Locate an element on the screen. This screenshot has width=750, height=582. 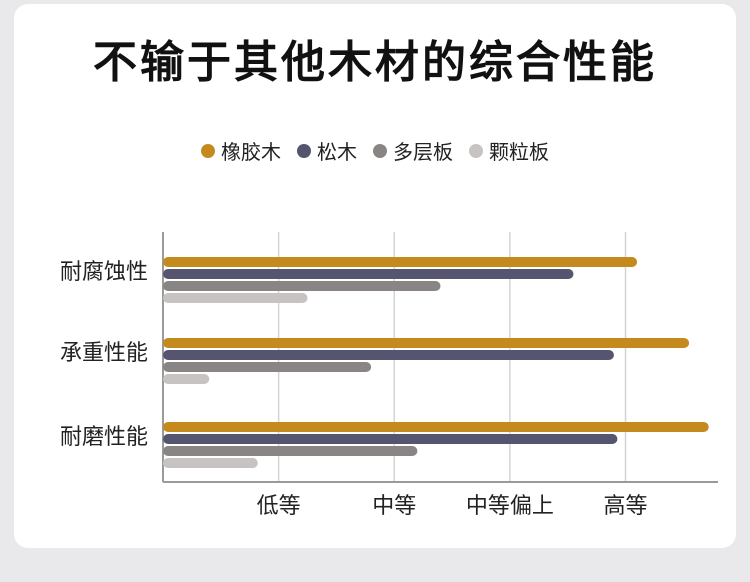
chart-title: 不输于其他木材的综合性能 is located at coordinates (375, 62).